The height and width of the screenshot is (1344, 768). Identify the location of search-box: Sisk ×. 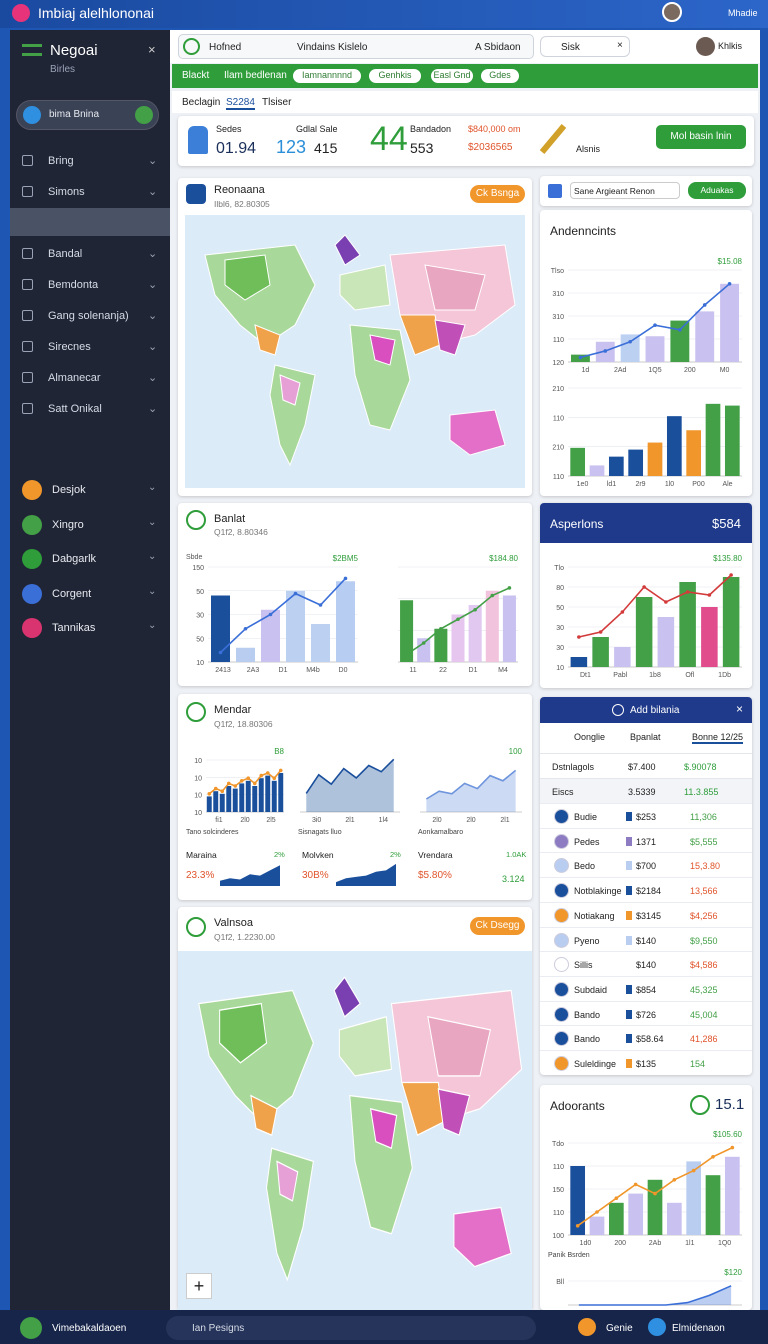
(585, 46).